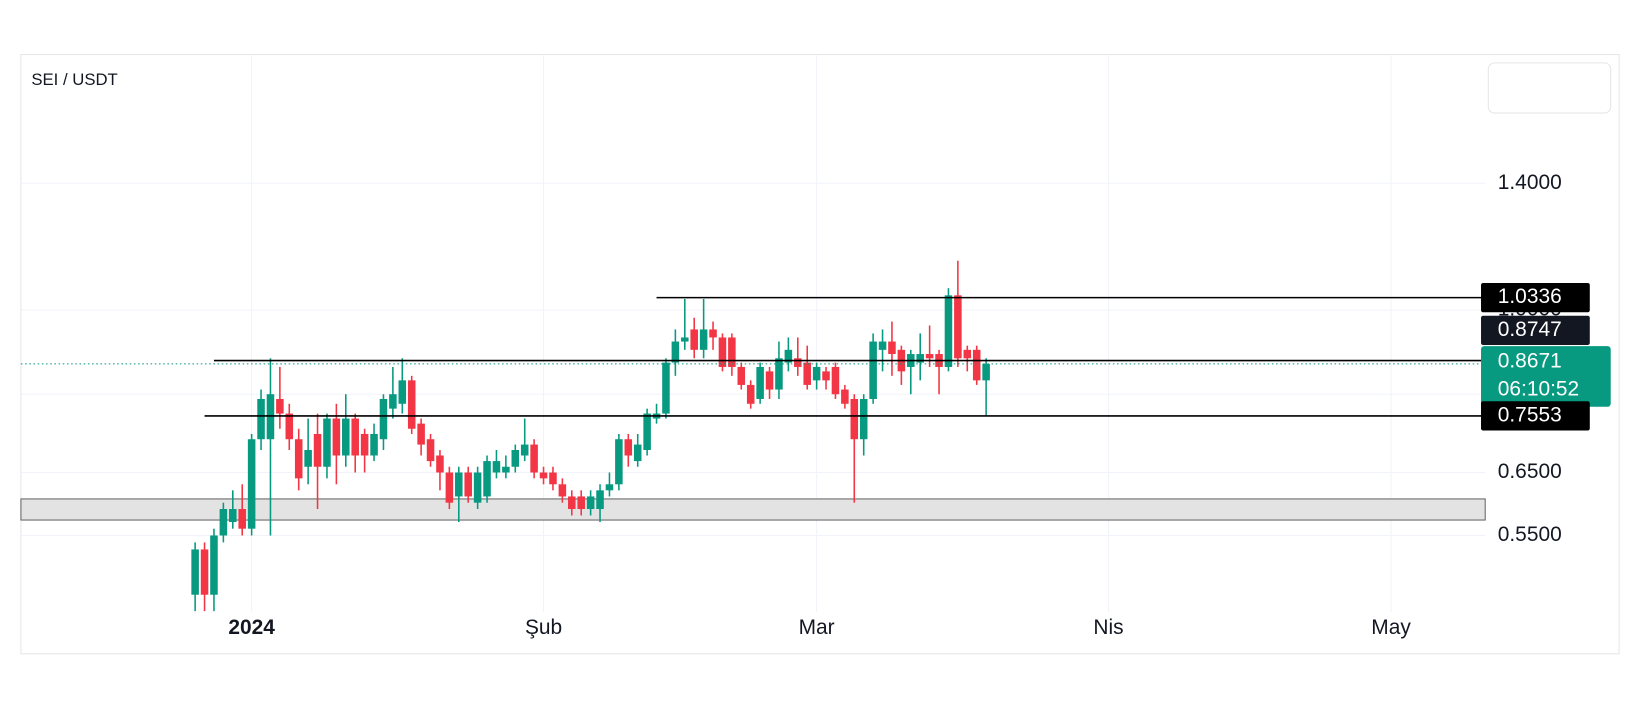  What do you see at coordinates (543, 627) in the screenshot?
I see `x-tick-label: Şub` at bounding box center [543, 627].